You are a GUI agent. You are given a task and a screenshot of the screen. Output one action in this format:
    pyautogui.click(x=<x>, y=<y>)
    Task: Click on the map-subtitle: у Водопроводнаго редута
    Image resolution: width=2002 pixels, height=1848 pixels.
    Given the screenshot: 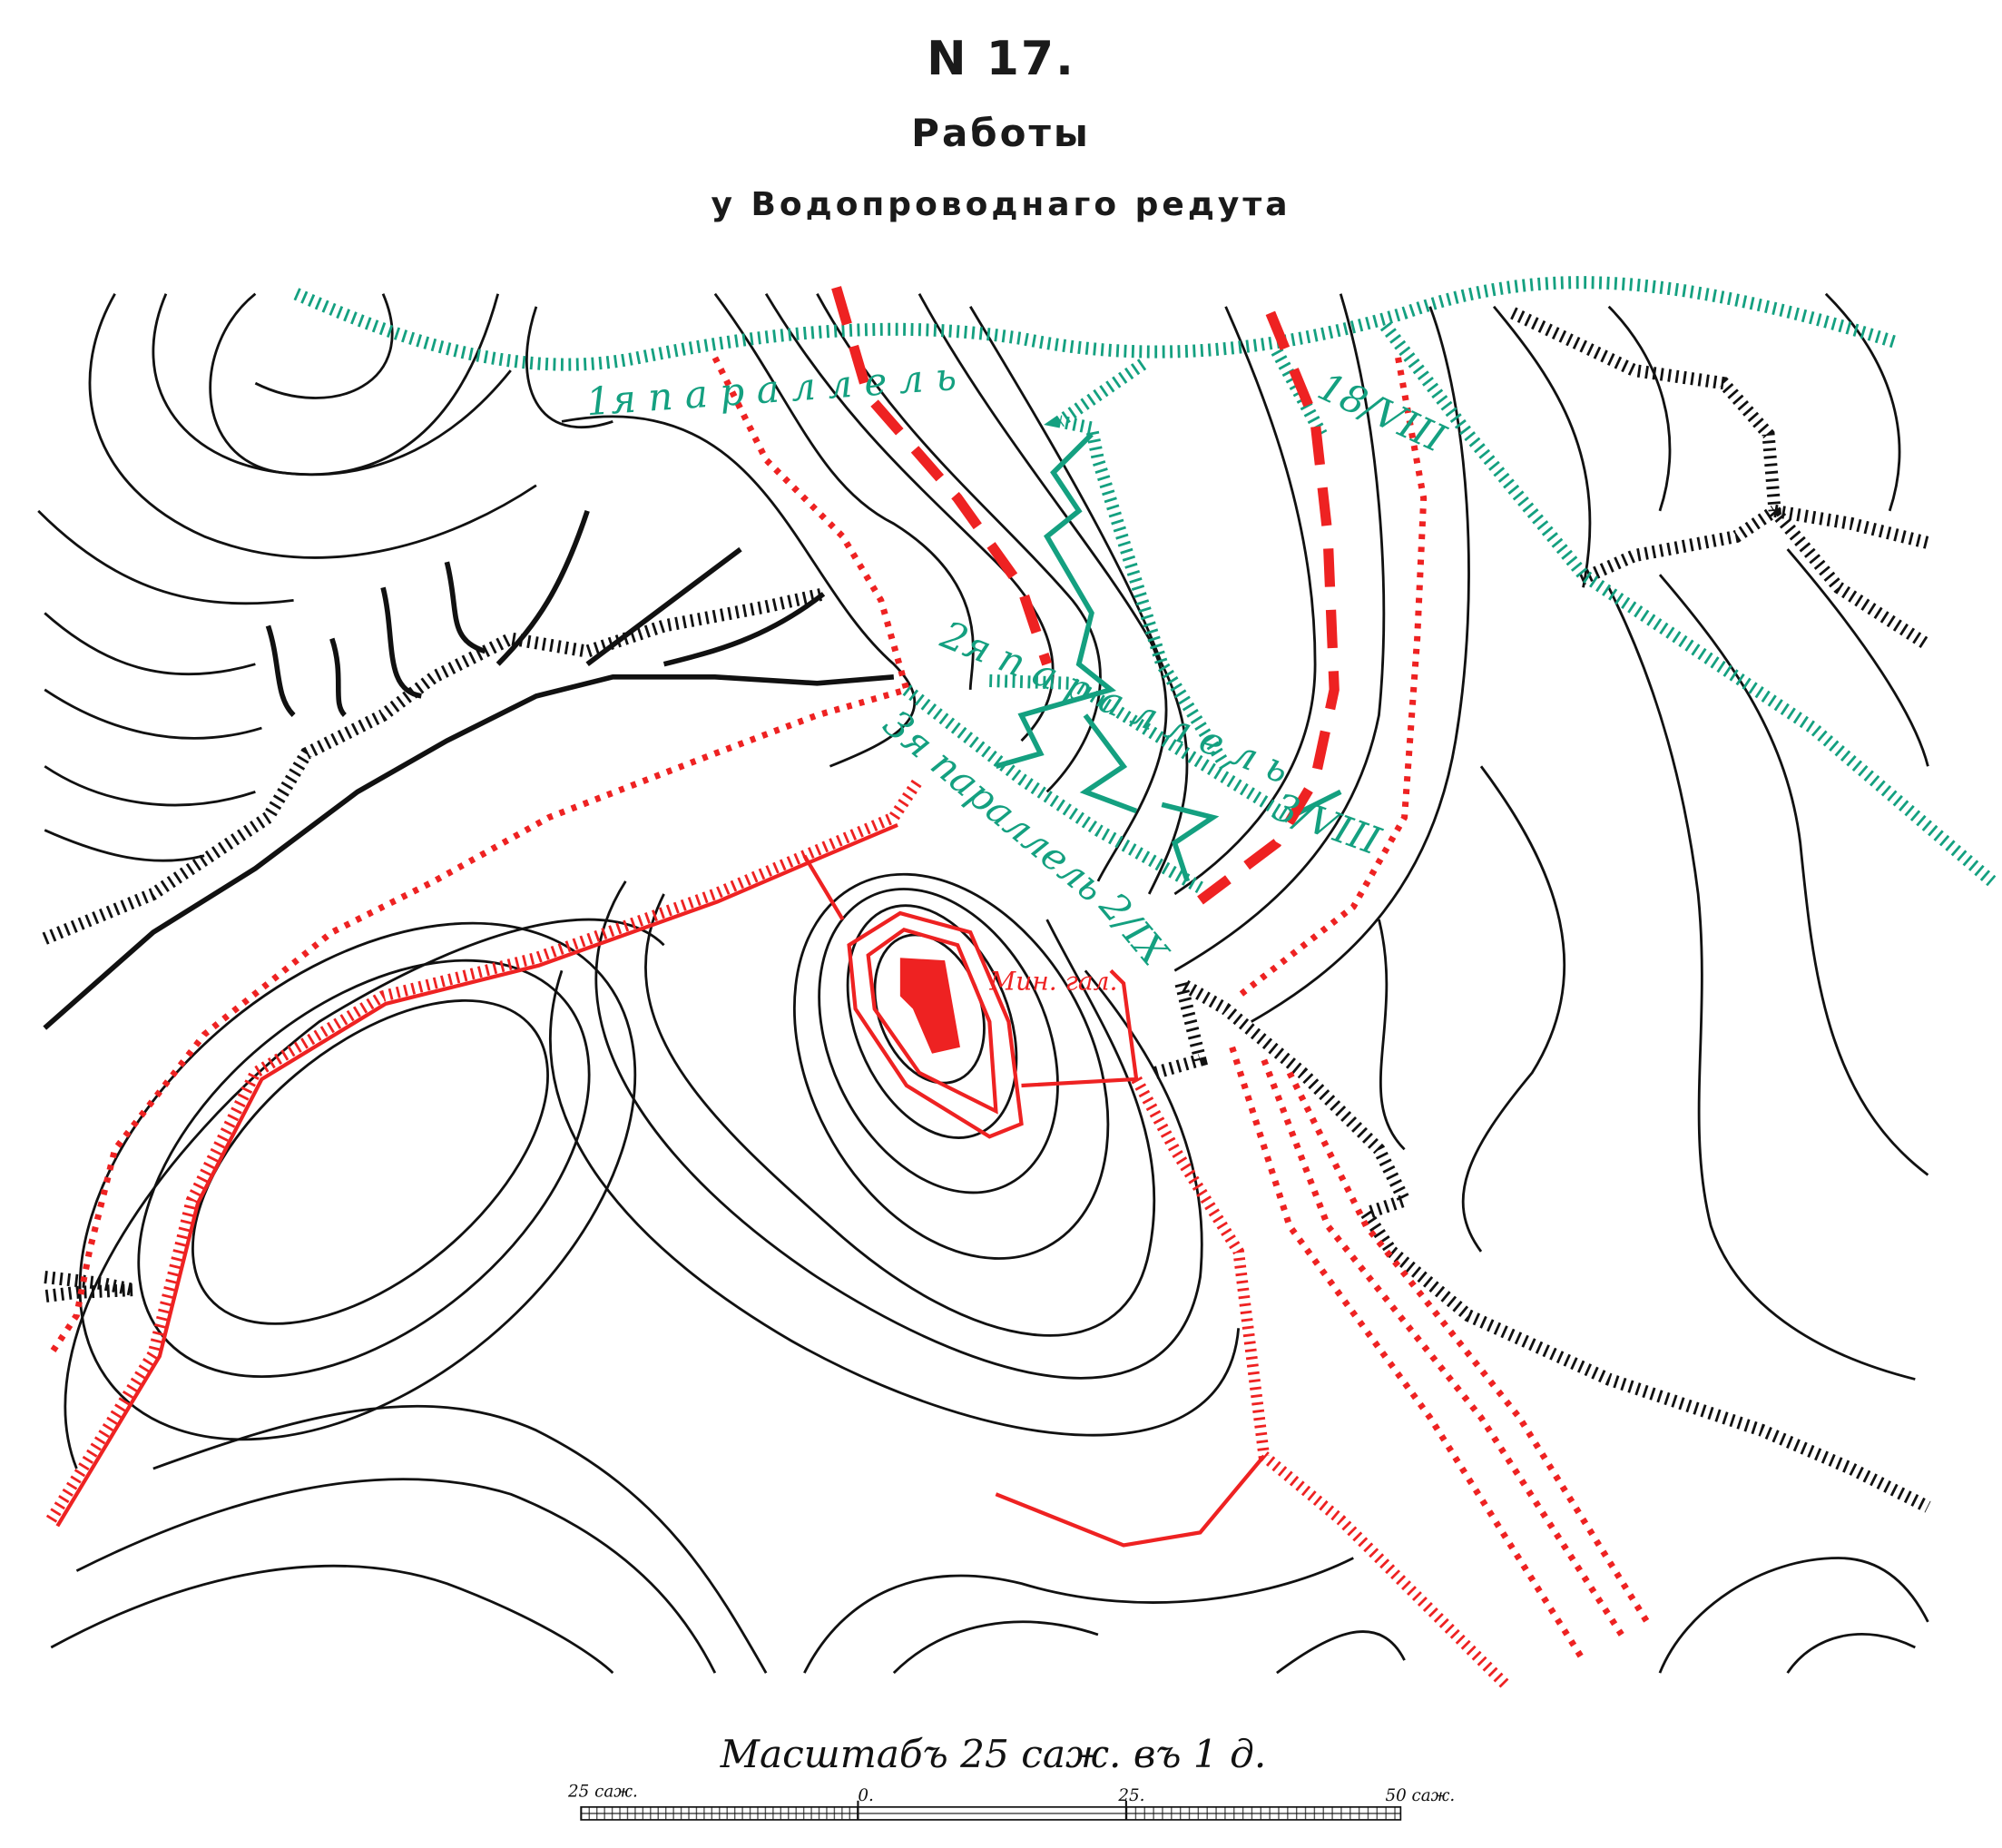 What is the action you would take?
    pyautogui.click(x=1001, y=204)
    